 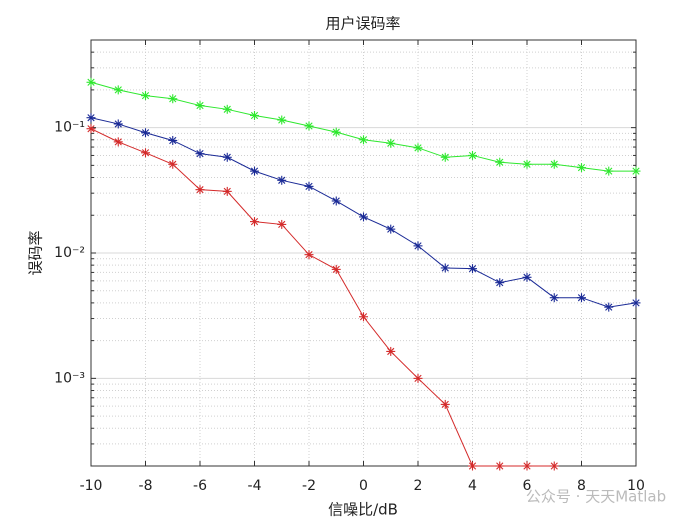 I want to click on x-tick-label: 2, so click(x=418, y=486).